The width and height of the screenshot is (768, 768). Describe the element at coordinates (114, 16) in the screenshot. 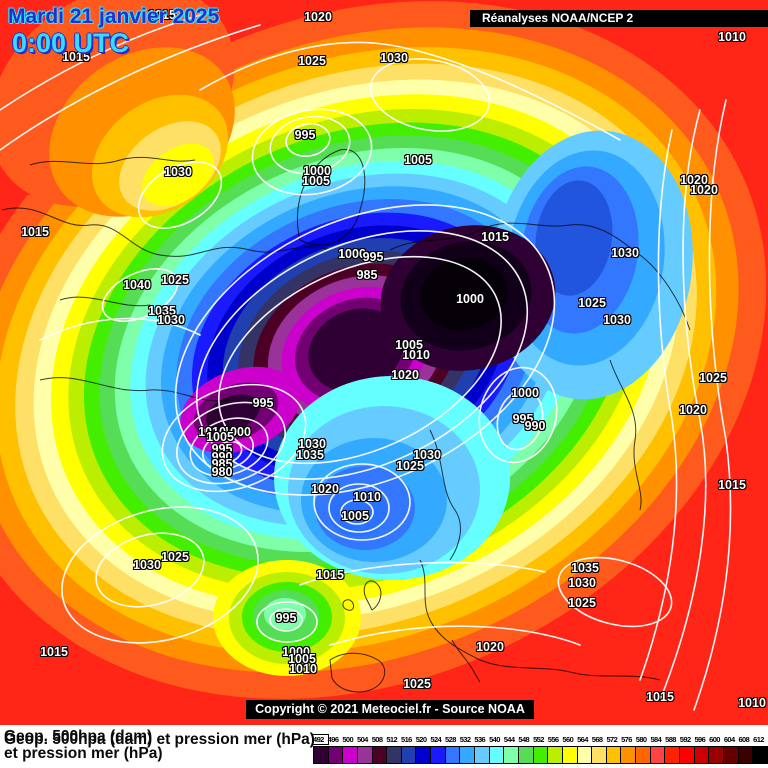

I see `date-text: Mardi 21 janvier 2025` at that location.